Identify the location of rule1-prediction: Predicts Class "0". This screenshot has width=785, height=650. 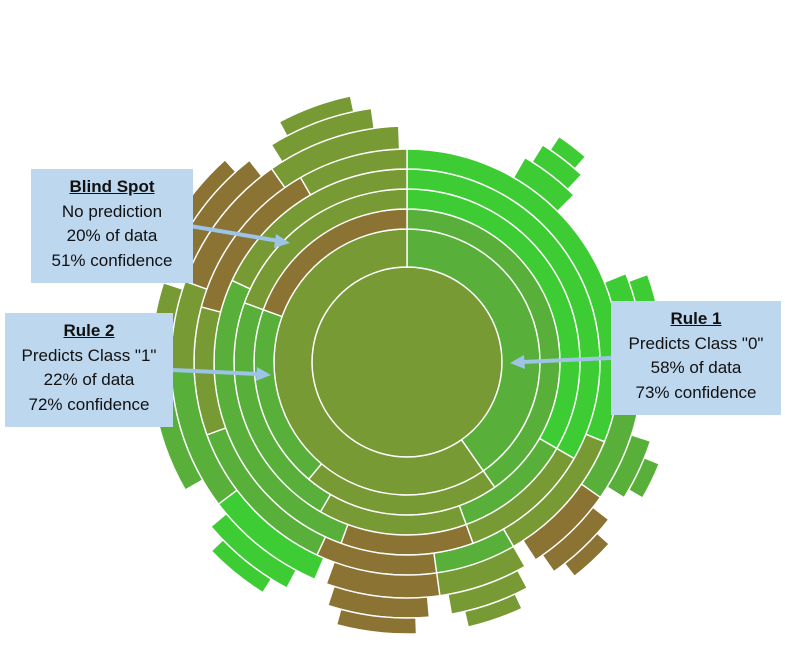
(696, 343).